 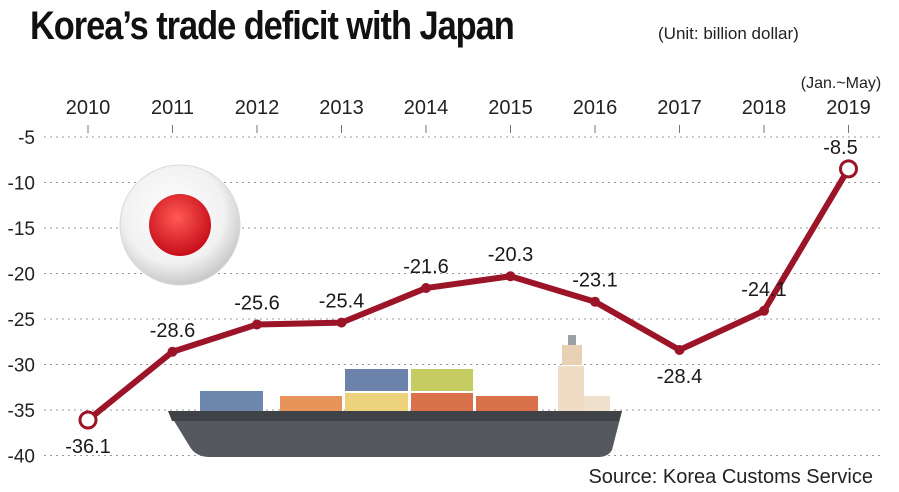 I want to click on y-tick-label: -25, so click(x=21, y=320).